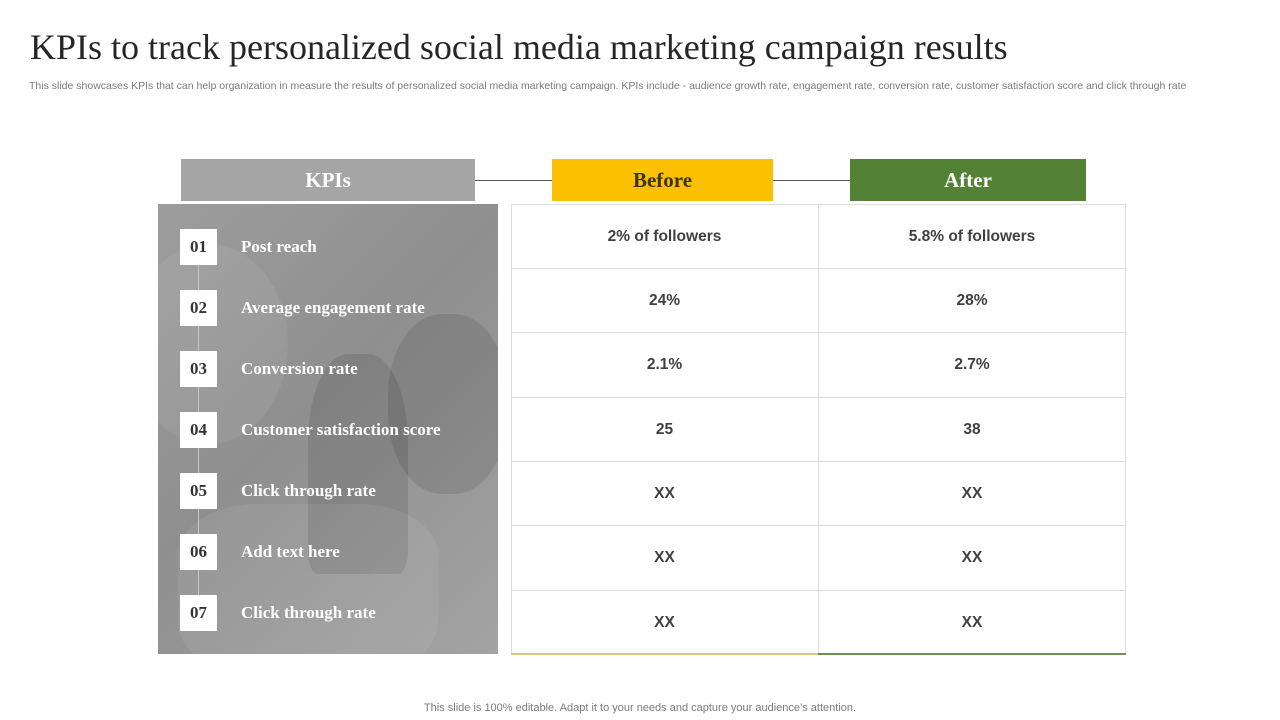 The height and width of the screenshot is (720, 1280). Describe the element at coordinates (198, 369) in the screenshot. I see `kpi-number-badge: 03` at that location.